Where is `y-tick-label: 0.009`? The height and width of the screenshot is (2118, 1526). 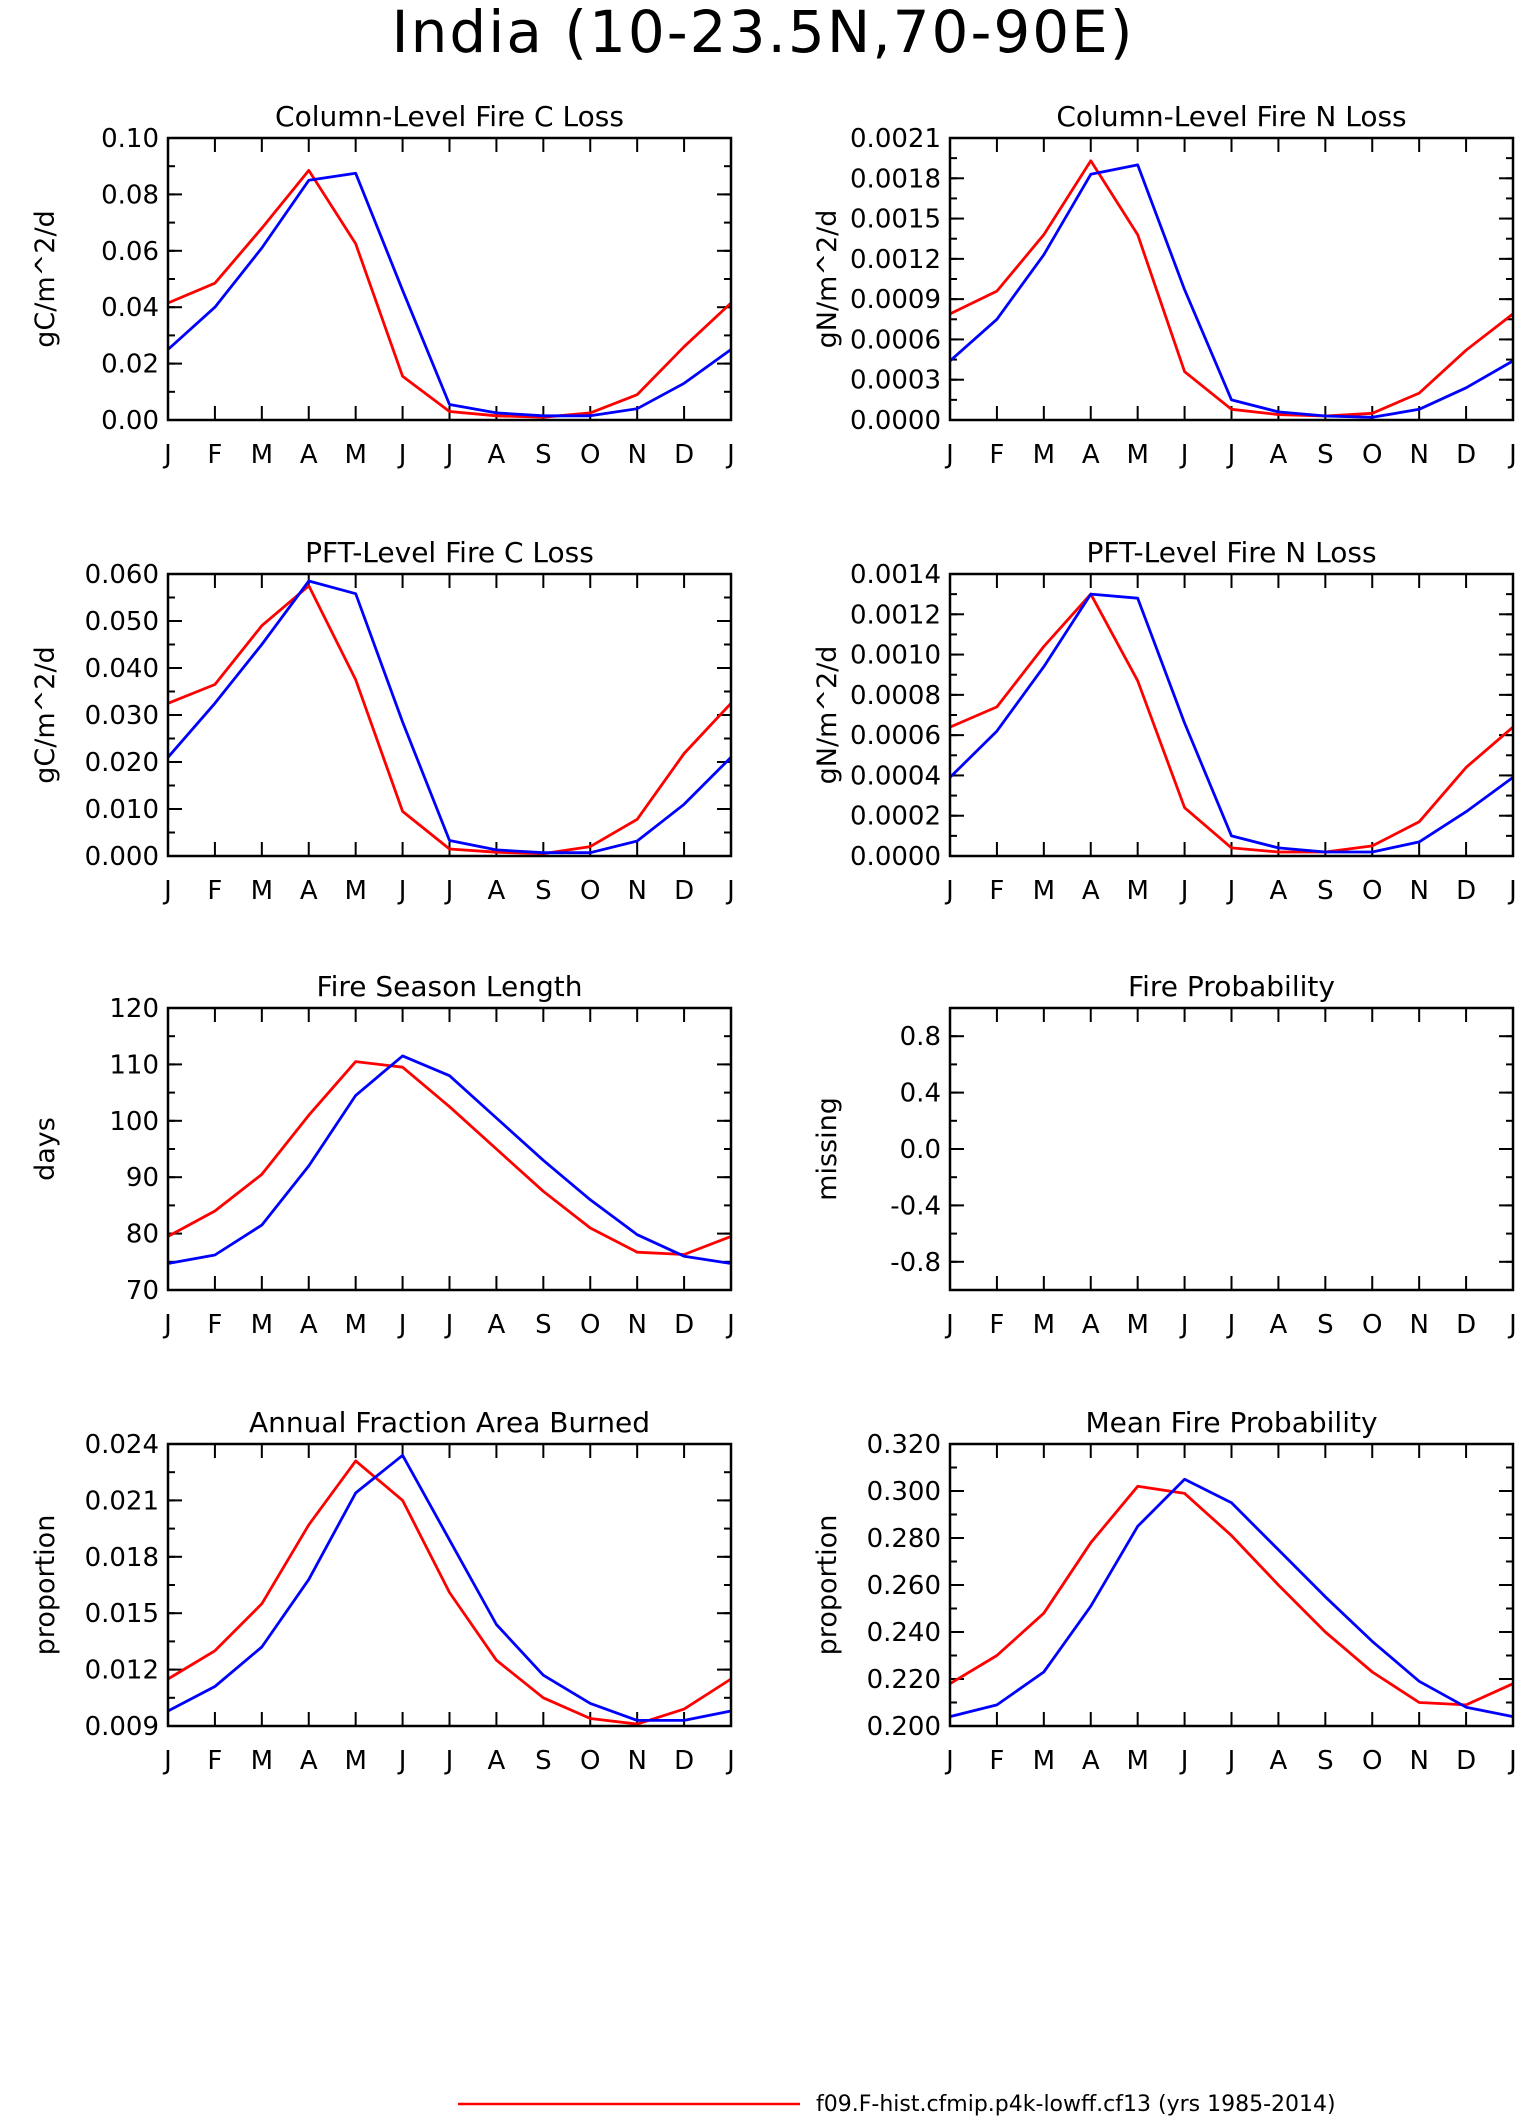 y-tick-label: 0.009 is located at coordinates (122, 1727).